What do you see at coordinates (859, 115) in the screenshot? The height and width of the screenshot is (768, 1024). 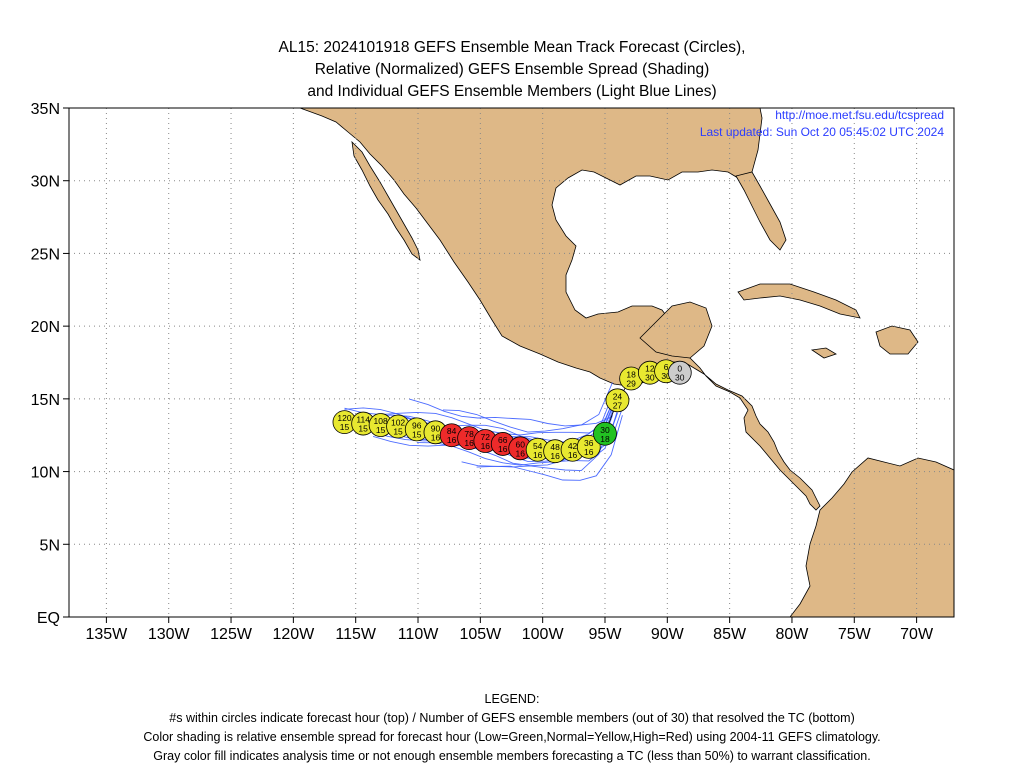 I see `credit-url: http://moe.met.fsu.edu/tcspread` at bounding box center [859, 115].